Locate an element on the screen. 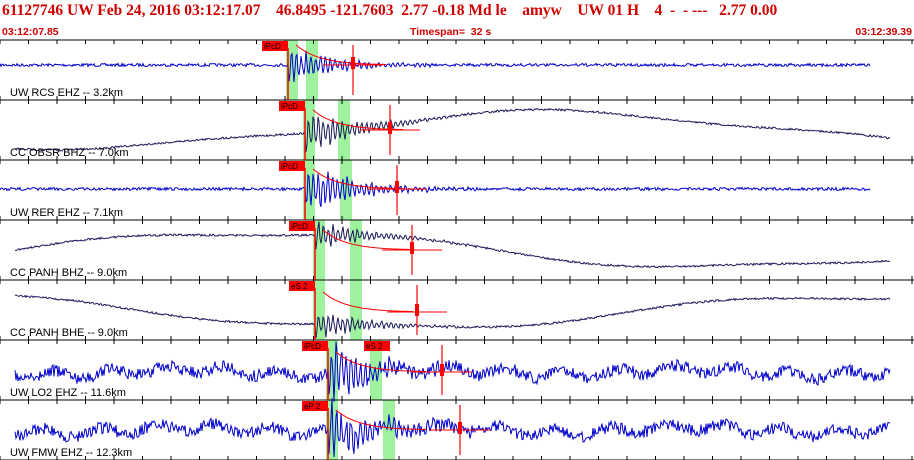 Image resolution: width=914 pixels, height=460 pixels. end-time: 03:12:39.39 is located at coordinates (883, 32).